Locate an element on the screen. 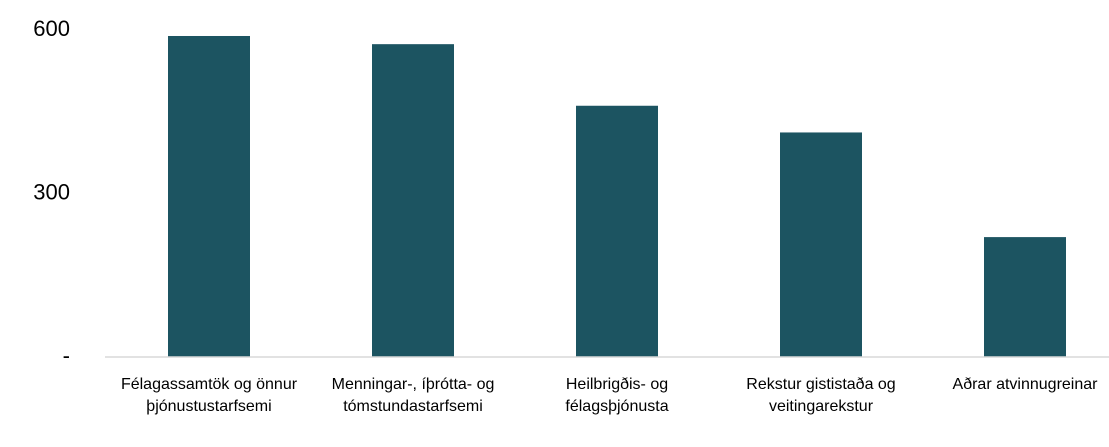  x-tick-label: Félagassamtök og önnur þjónustustarfsemi is located at coordinates (209, 395).